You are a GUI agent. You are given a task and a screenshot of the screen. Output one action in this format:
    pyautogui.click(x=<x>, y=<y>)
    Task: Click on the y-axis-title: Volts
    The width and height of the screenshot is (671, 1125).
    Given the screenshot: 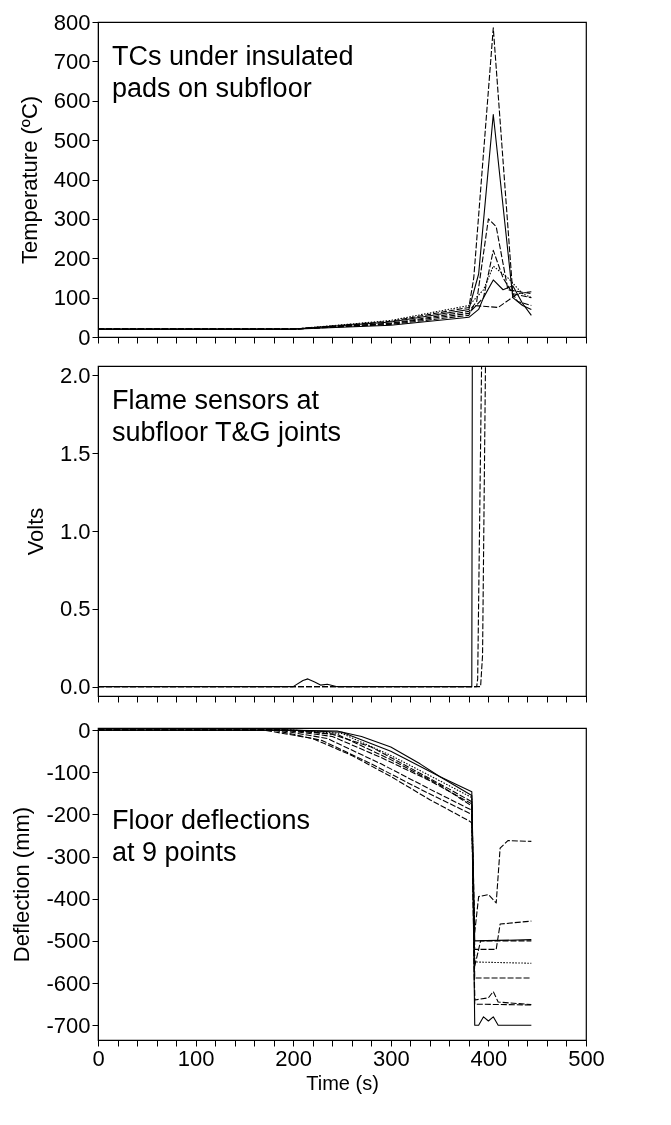 What is the action you would take?
    pyautogui.click(x=35, y=531)
    